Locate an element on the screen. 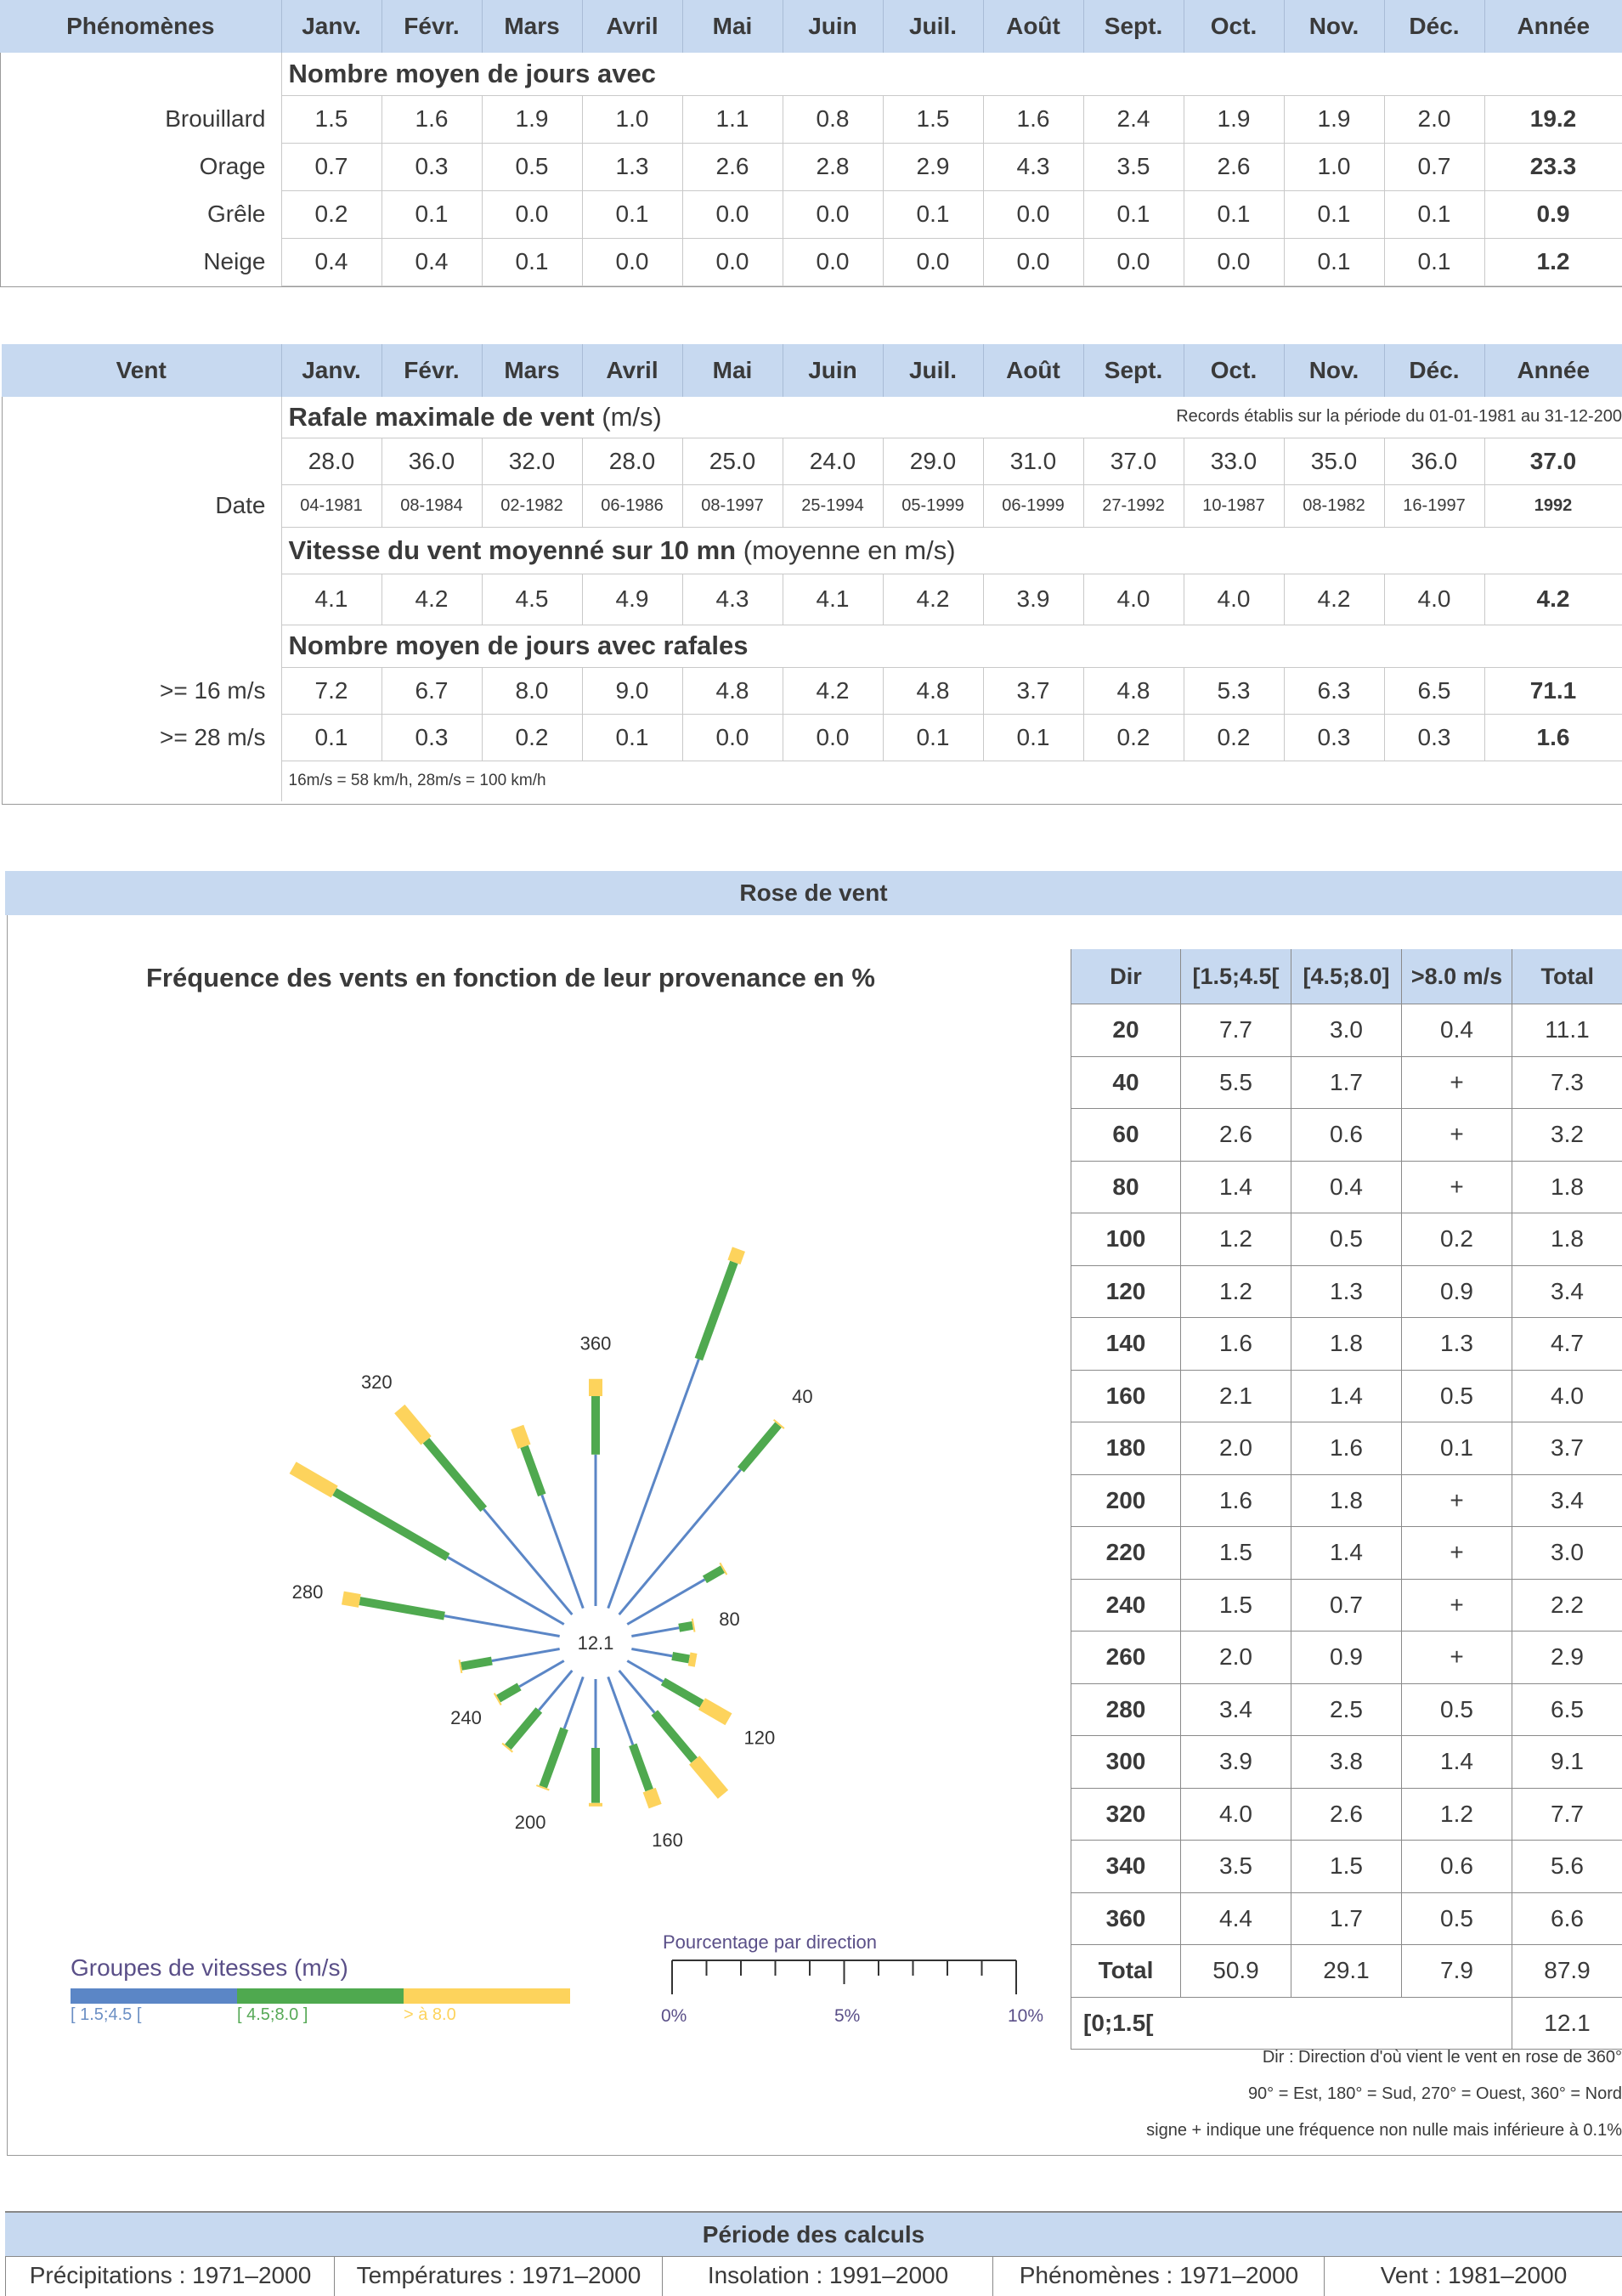  header-month: Janv. is located at coordinates (331, 26).